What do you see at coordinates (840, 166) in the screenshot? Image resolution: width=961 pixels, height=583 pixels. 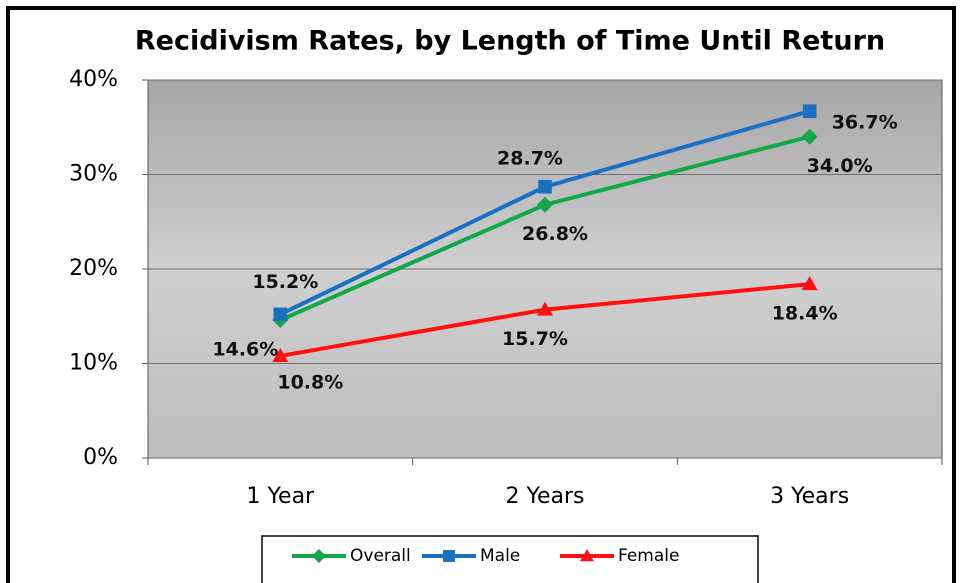 I see `data-label: 34.0%` at bounding box center [840, 166].